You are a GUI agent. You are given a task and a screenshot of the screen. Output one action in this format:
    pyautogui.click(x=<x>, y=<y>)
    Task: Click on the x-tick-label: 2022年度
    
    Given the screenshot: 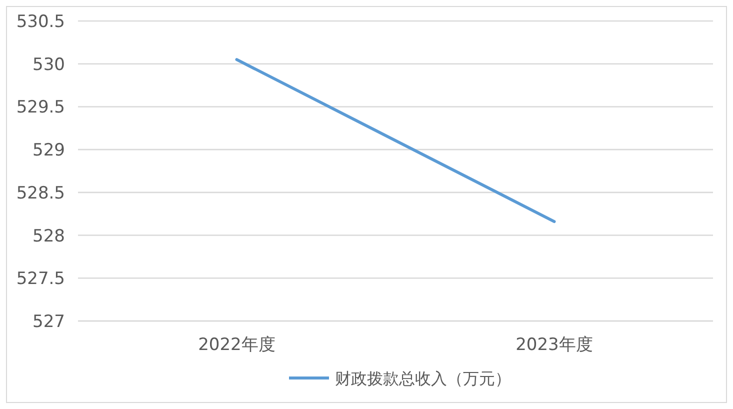 What is the action you would take?
    pyautogui.click(x=237, y=345)
    